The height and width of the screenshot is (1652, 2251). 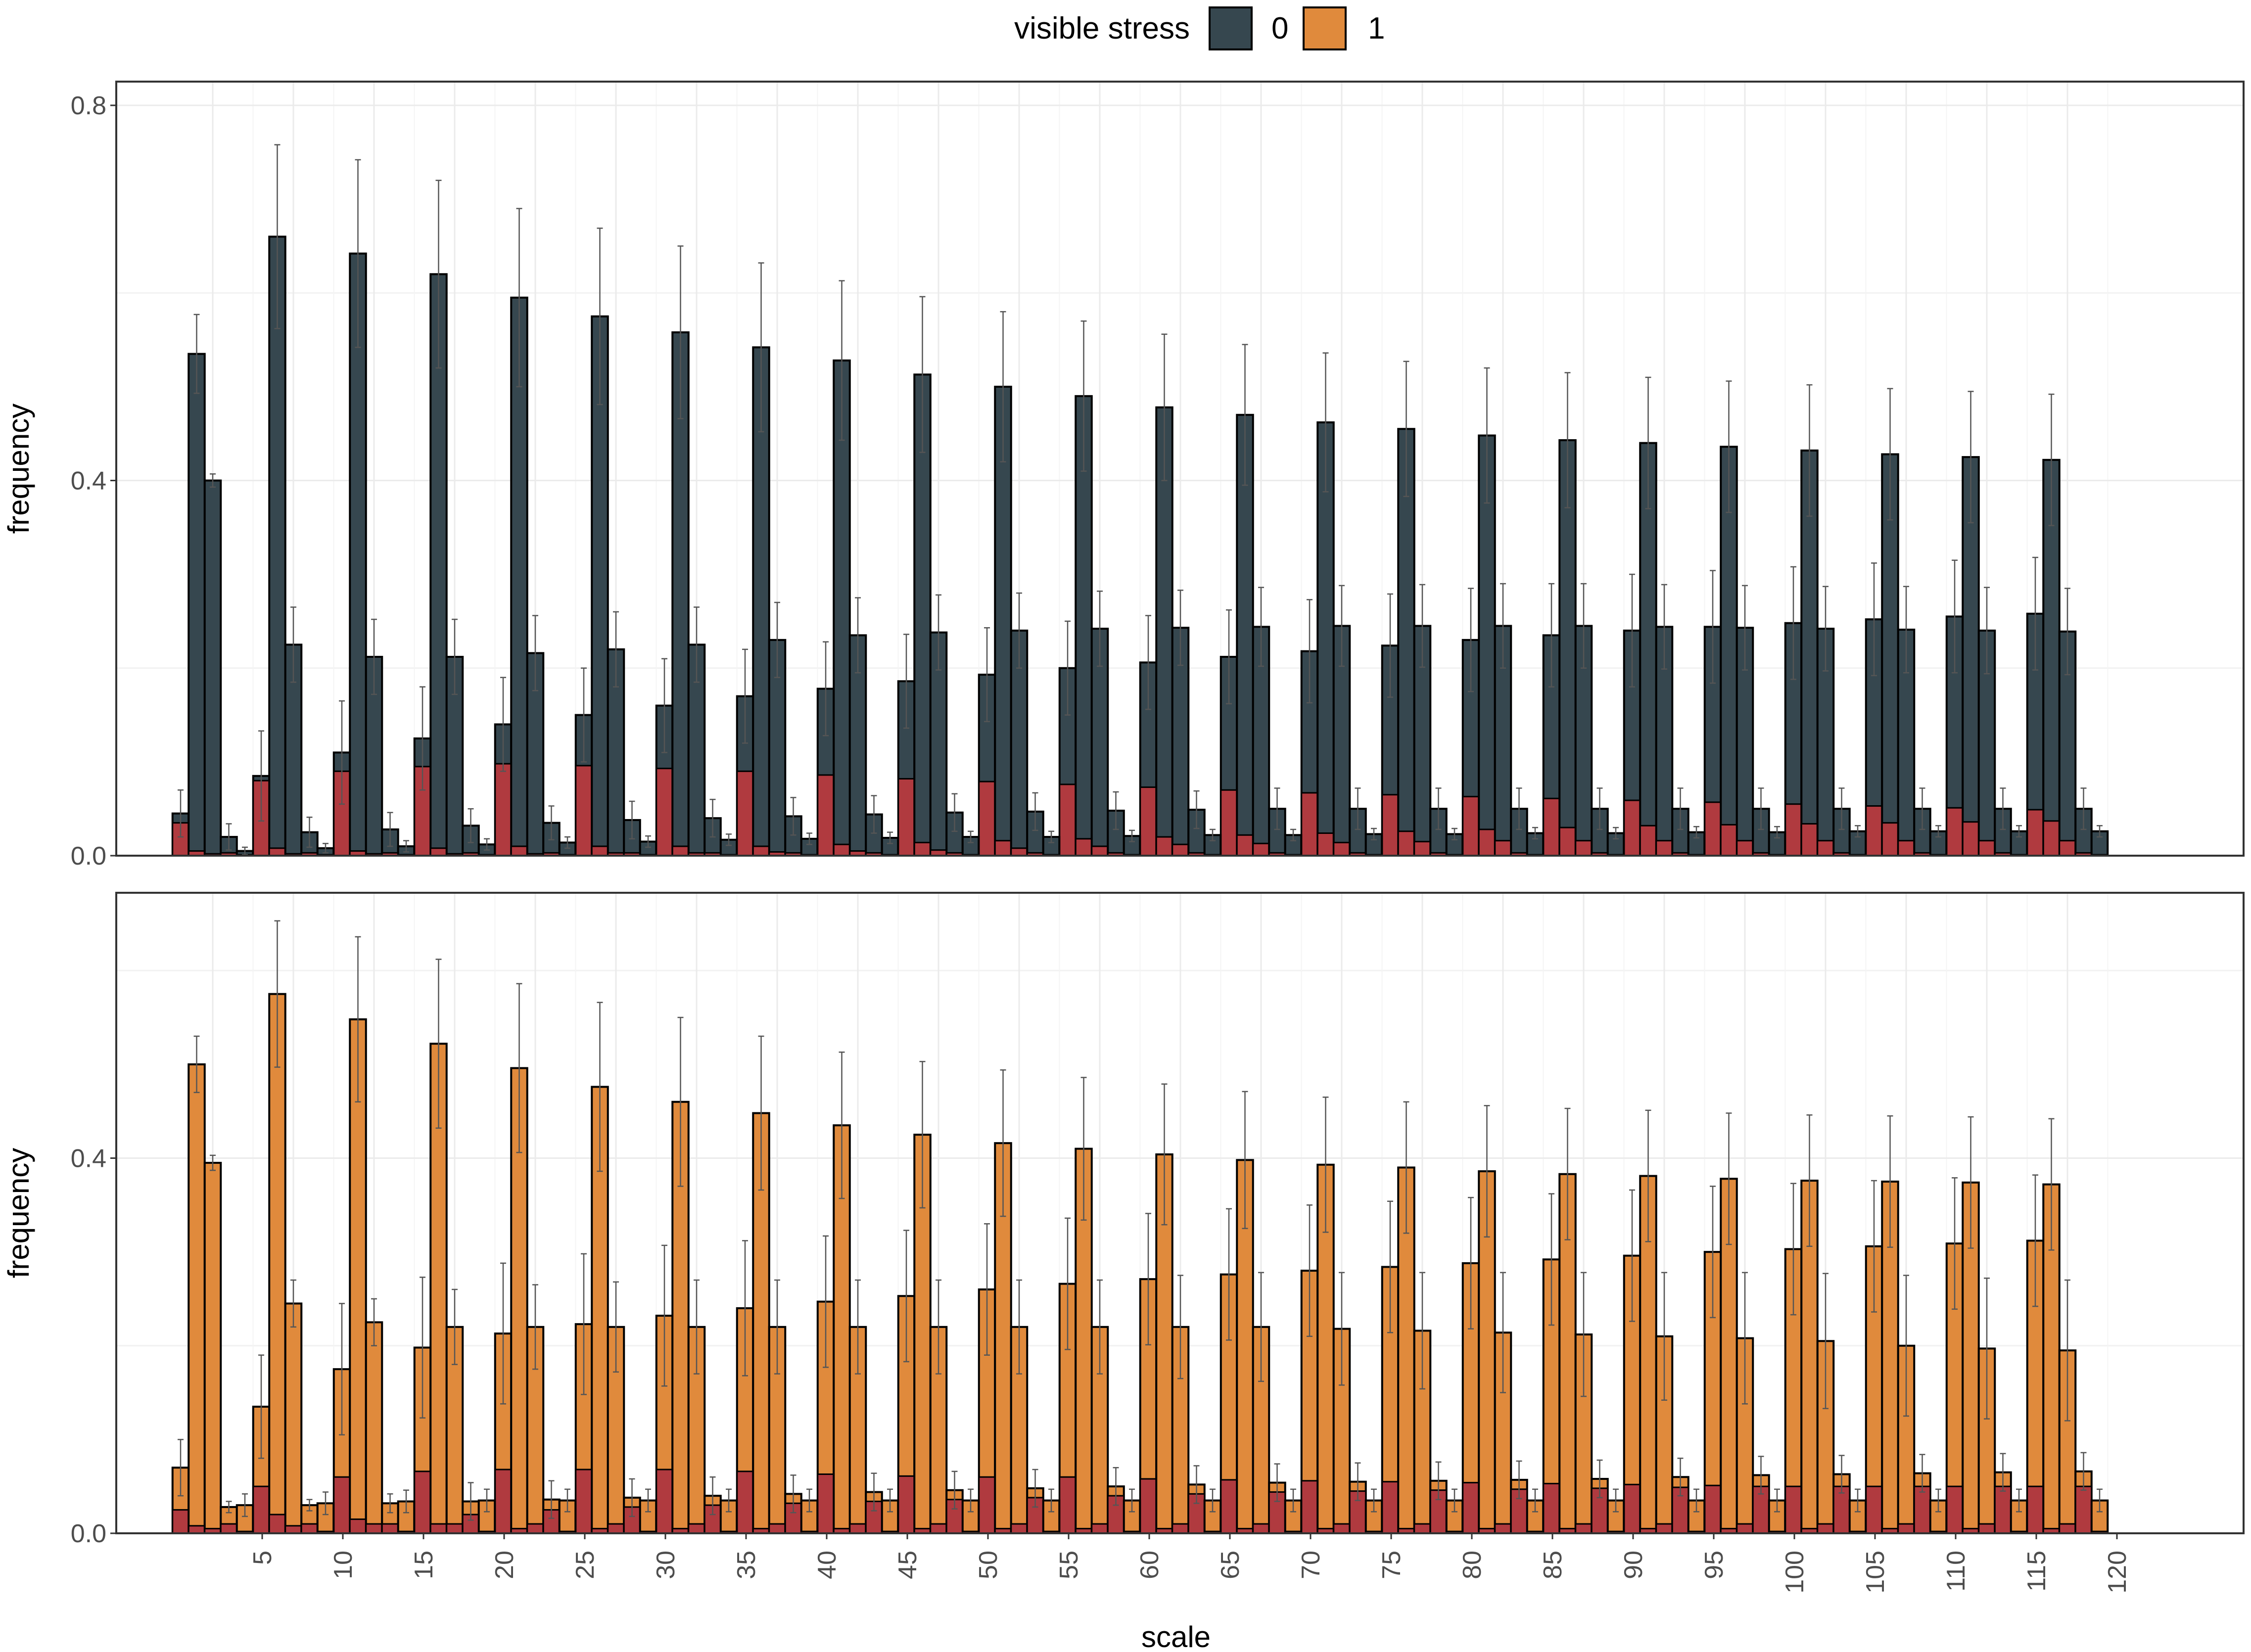 What do you see at coordinates (1553, 1565) in the screenshot?
I see `x-tick-label: 85` at bounding box center [1553, 1565].